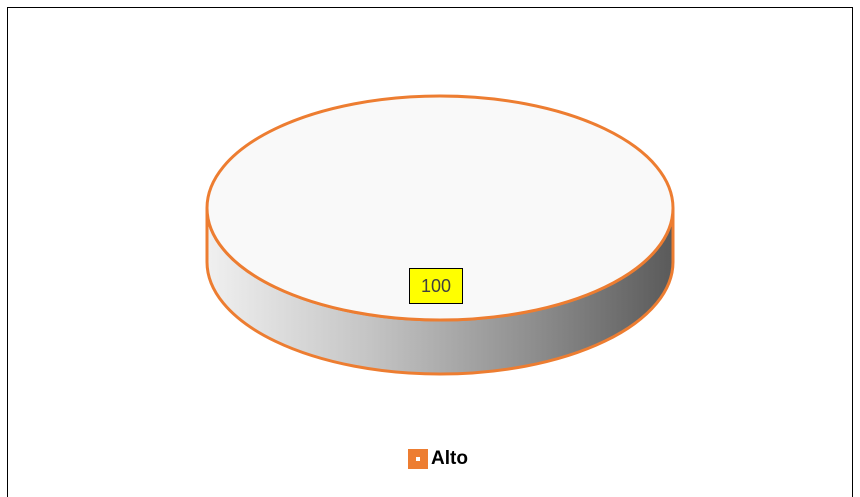 This screenshot has width=860, height=497. Describe the element at coordinates (436, 286) in the screenshot. I see `data-label-alto: 100` at that location.